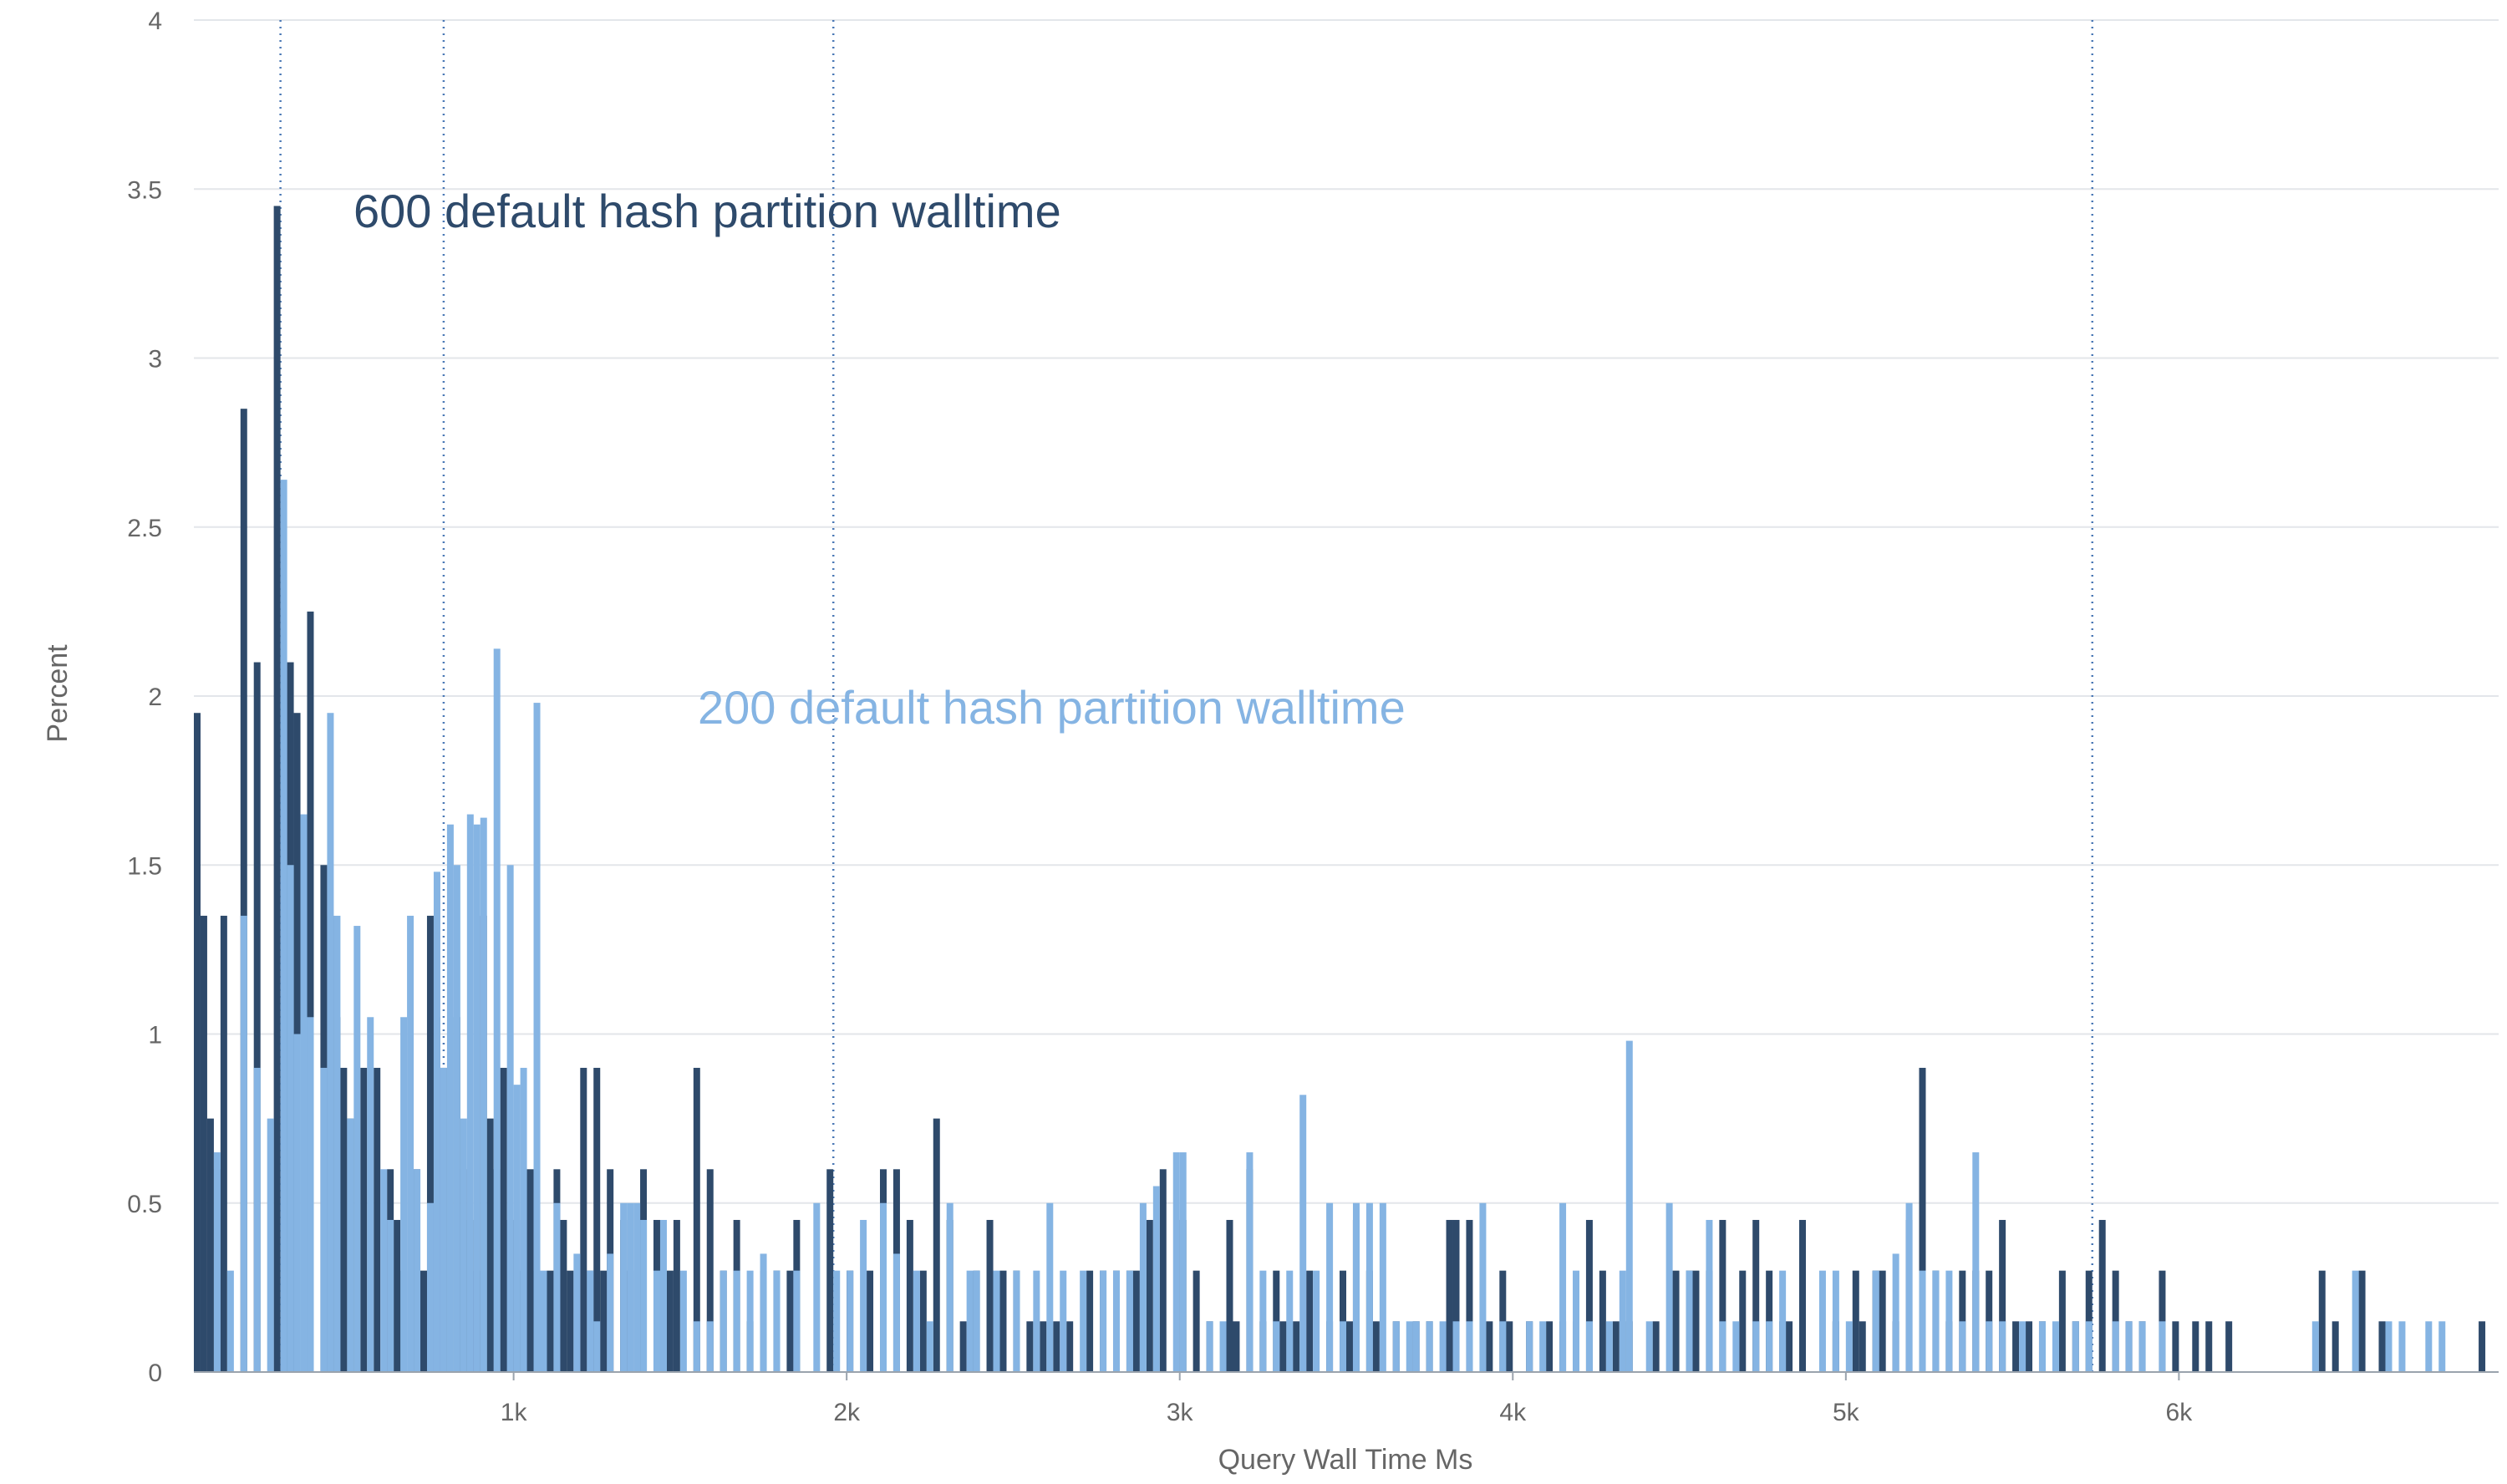 This screenshot has height=1484, width=2507. What do you see at coordinates (1846, 1412) in the screenshot?
I see `x-tick-label: 5k` at bounding box center [1846, 1412].